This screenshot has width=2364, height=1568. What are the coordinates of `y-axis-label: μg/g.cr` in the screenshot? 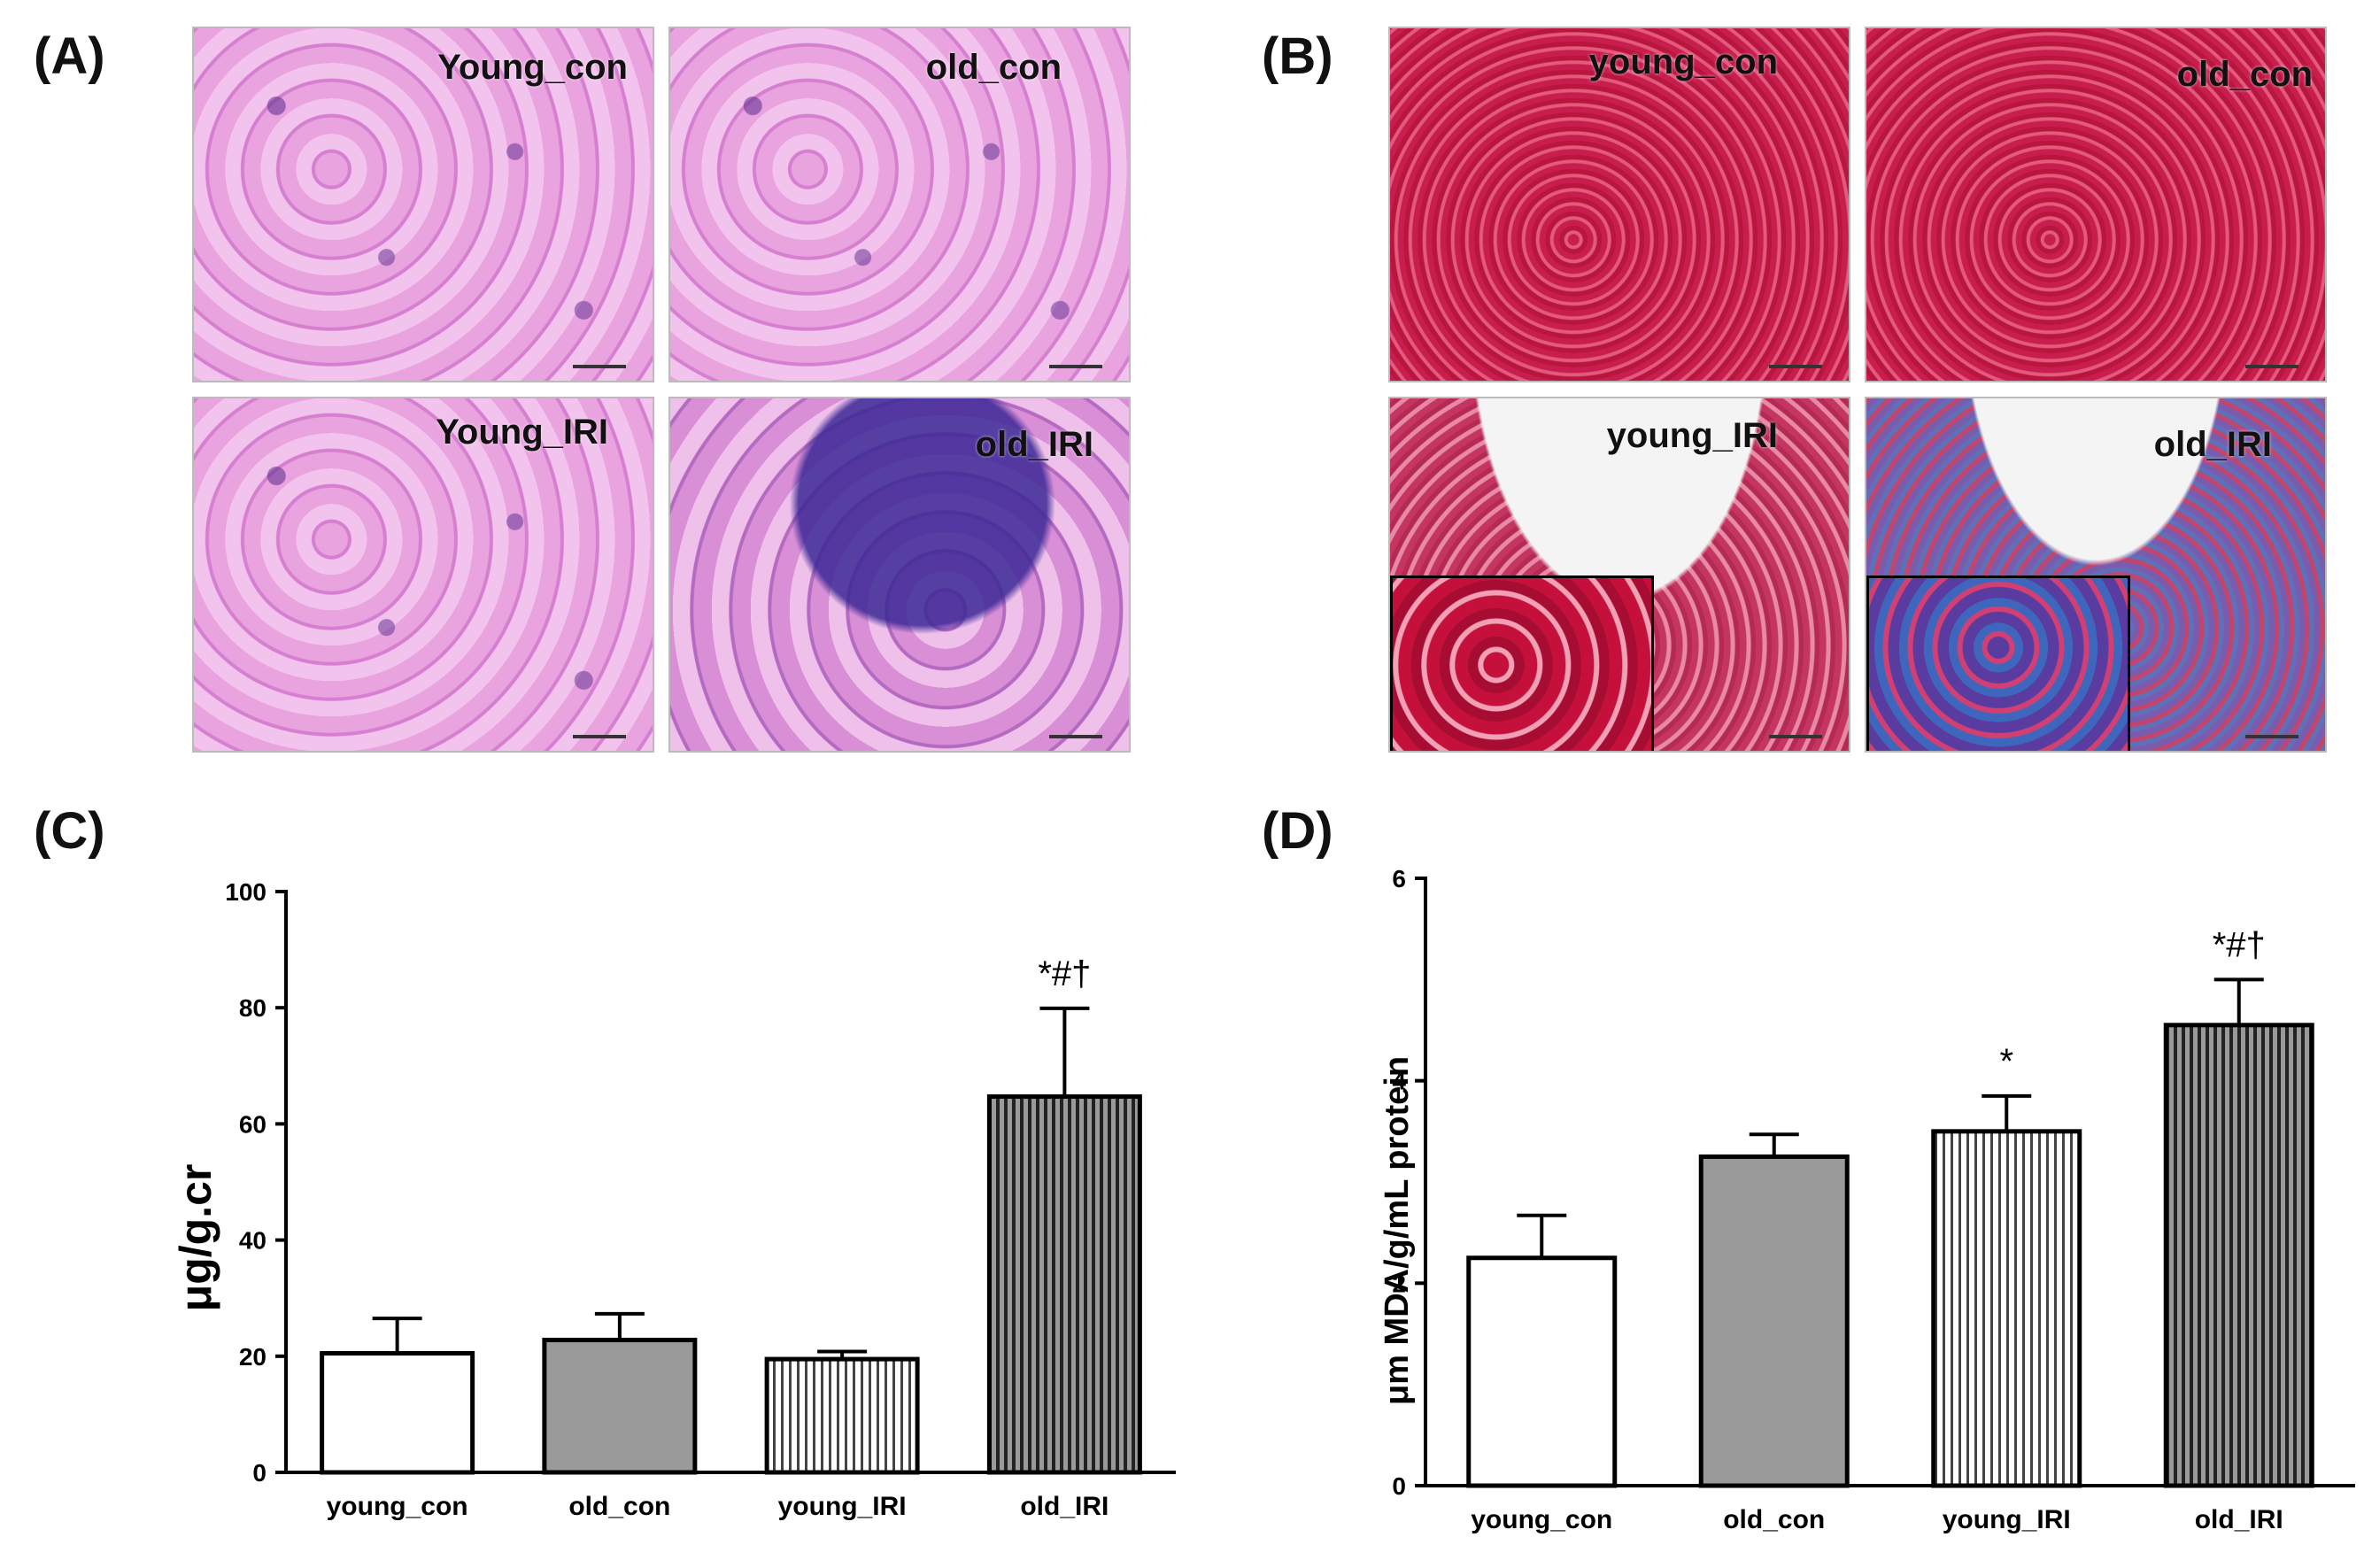 It's located at (196, 1238).